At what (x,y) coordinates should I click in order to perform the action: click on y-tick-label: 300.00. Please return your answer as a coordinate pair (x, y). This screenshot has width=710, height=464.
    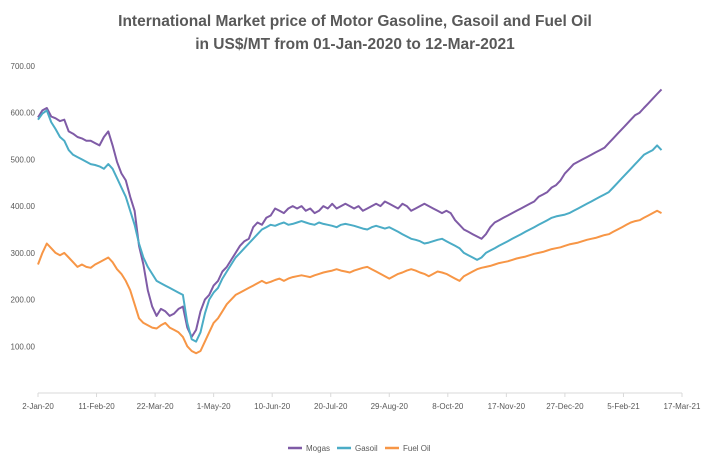
    Looking at the image, I should click on (23, 253).